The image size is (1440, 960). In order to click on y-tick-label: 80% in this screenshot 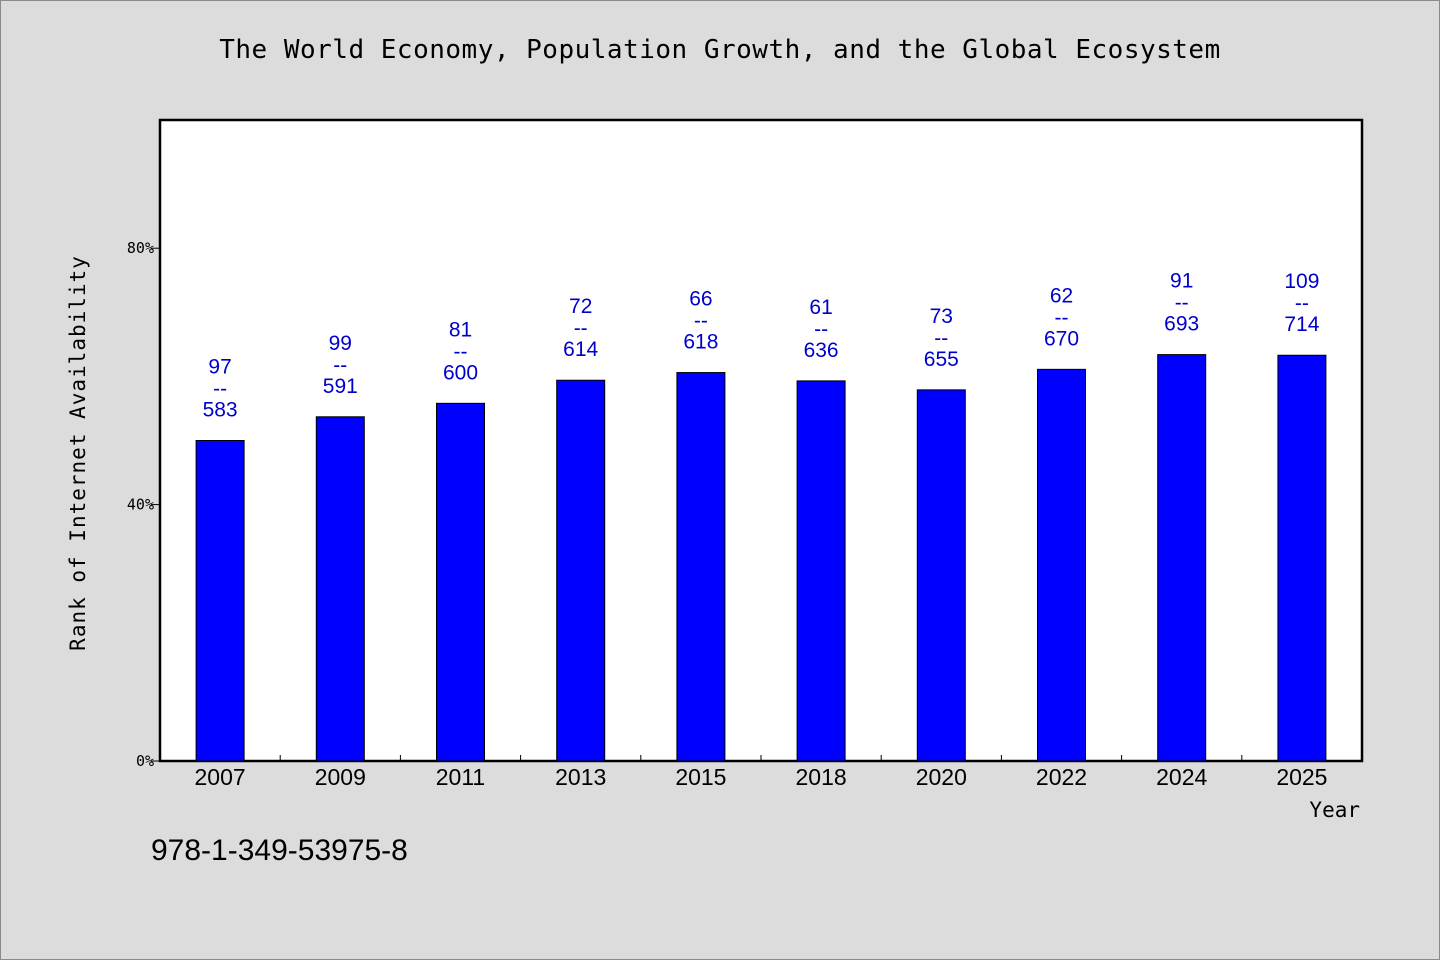, I will do `click(140, 248)`.